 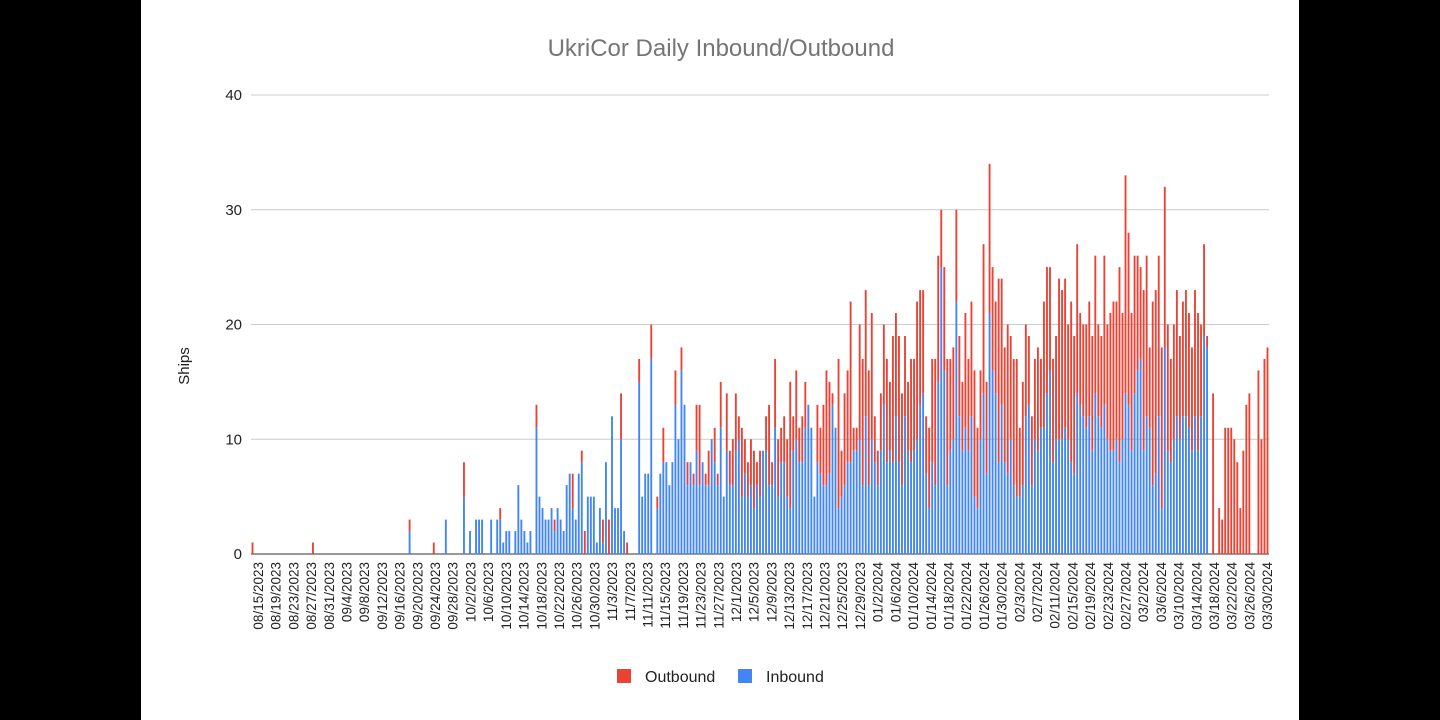 I want to click on x-tick-label: 02/15/2024, so click(x=1072, y=596).